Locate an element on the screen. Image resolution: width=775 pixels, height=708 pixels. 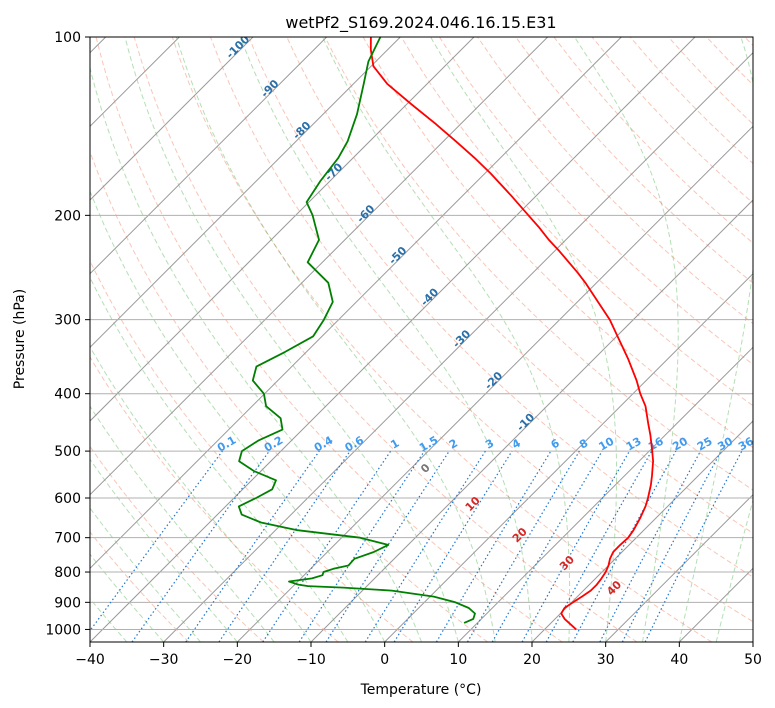
x-tick-label: 10 is located at coordinates (458, 660).